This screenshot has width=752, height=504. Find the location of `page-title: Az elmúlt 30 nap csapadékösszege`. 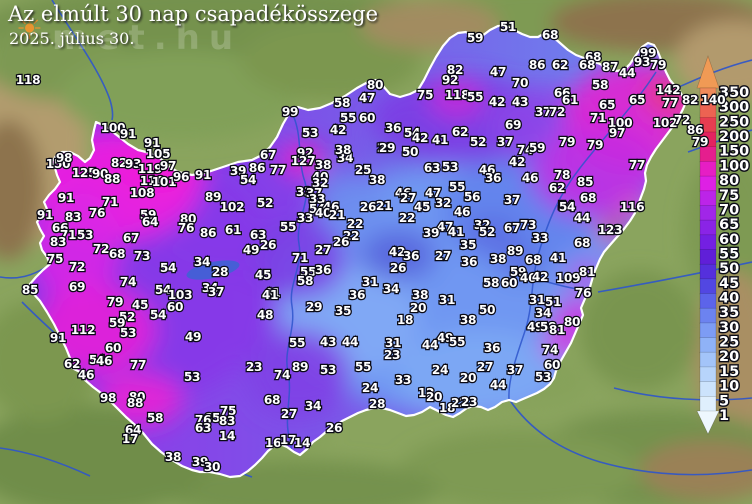

page-title: Az elmúlt 30 nap csapadékösszege is located at coordinates (193, 14).